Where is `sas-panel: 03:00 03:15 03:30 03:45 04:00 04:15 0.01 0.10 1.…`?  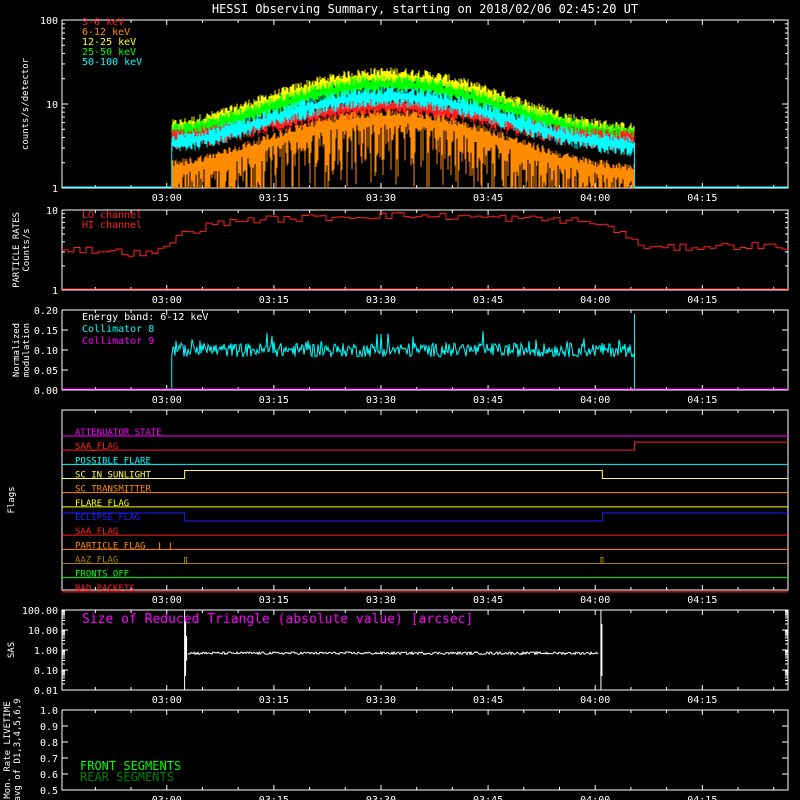
sas-panel: 03:00 03:15 03:30 03:45 04:00 04:15 0.01 0.10 1.… is located at coordinates (398, 656).